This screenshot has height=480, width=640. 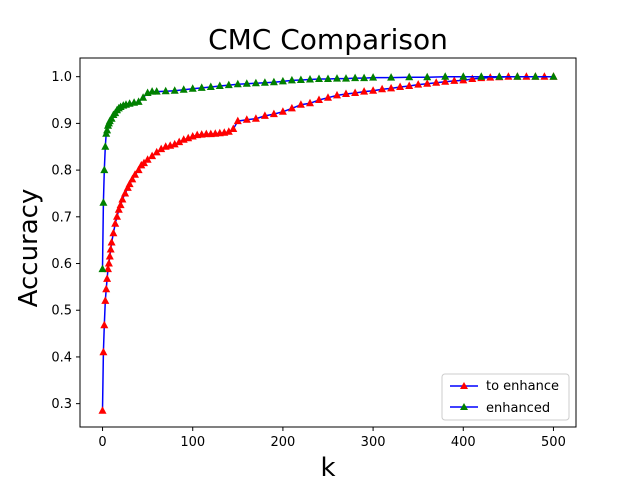 I want to click on y-tick-label: 0.5, so click(x=61, y=311).